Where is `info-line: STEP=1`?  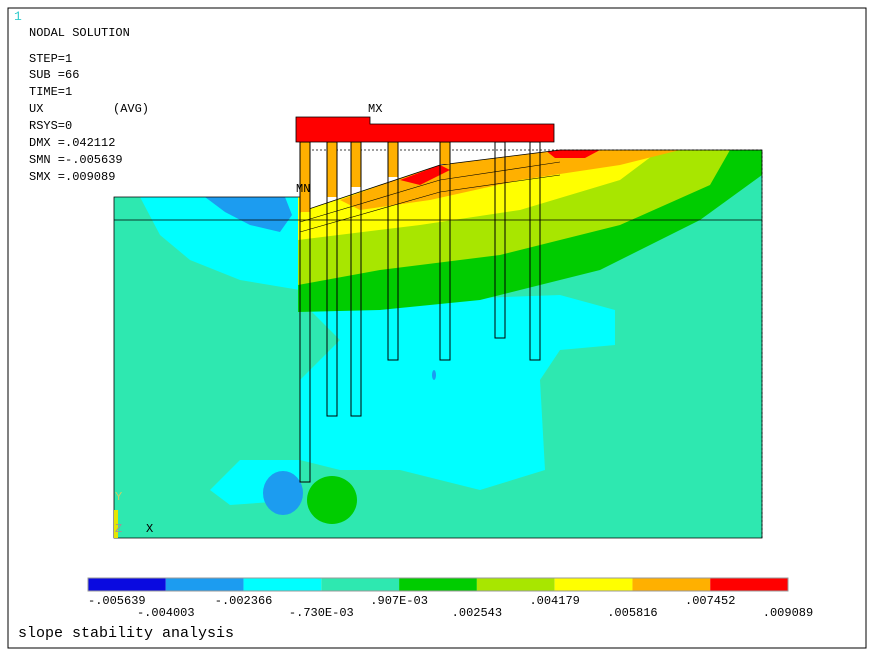
info-line: STEP=1 is located at coordinates (50, 59).